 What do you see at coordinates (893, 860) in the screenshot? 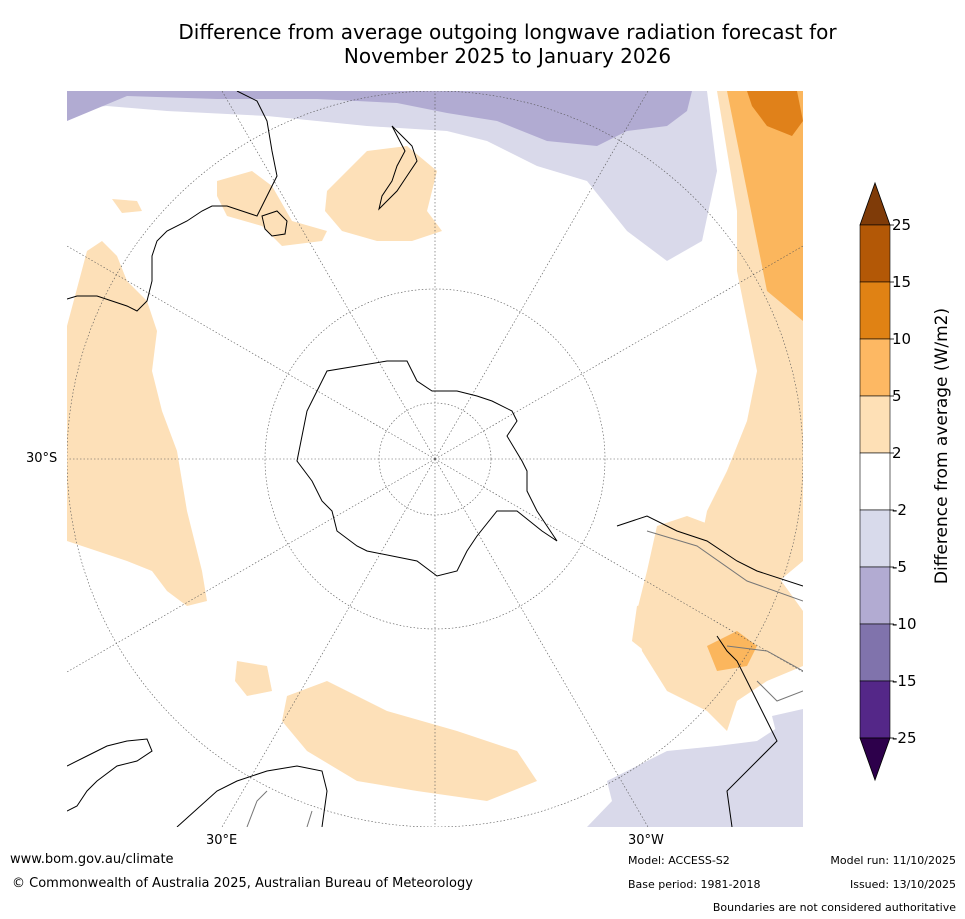
I see `footer-model-run: Model run: 11/10/2025` at bounding box center [893, 860].